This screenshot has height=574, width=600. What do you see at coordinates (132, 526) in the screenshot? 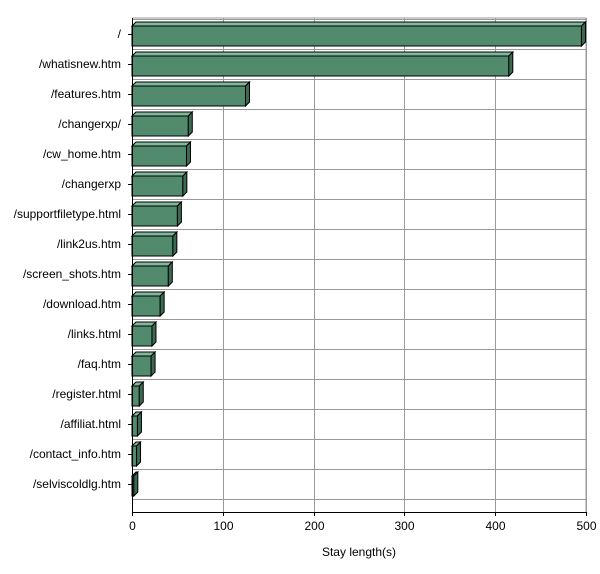
I see `x-tick-label: 0` at bounding box center [132, 526].